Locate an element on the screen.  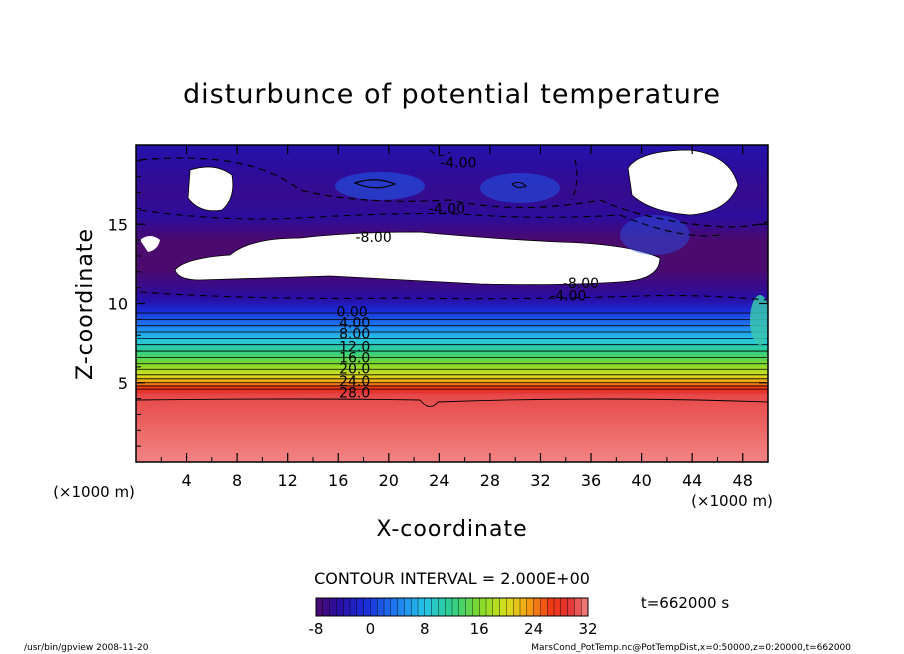
colorbar-frame is located at coordinates (452, 607).